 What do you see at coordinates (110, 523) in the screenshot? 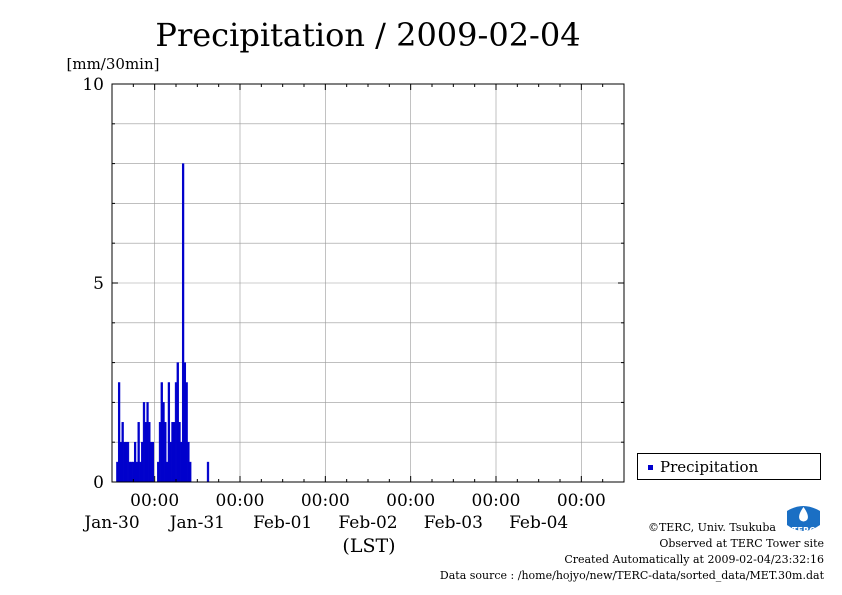
I see `x-date-label: Jan-30` at bounding box center [110, 523].